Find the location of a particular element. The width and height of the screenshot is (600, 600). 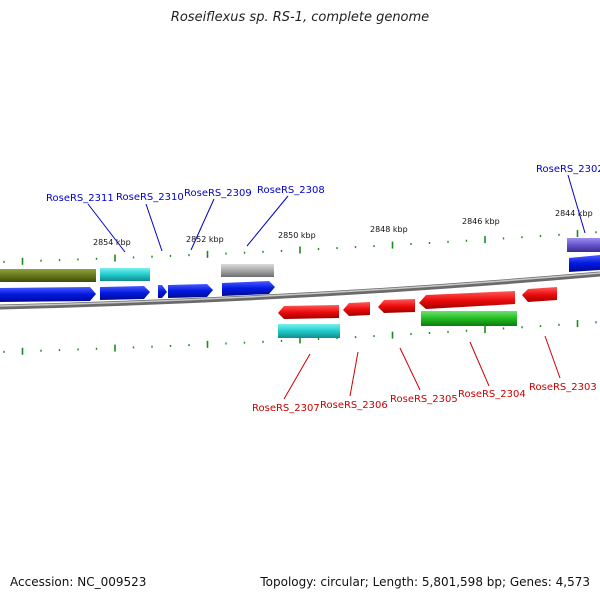

scale-label-2846: 2846 kbp is located at coordinates (481, 221).